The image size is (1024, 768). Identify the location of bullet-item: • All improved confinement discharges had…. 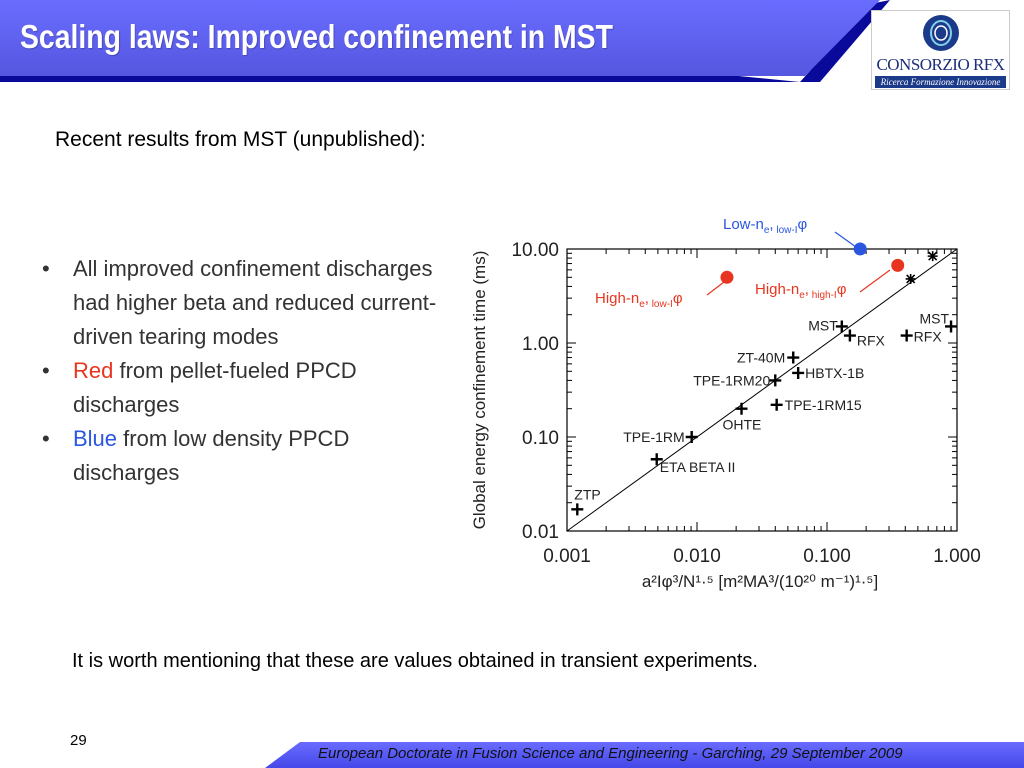
(247, 303).